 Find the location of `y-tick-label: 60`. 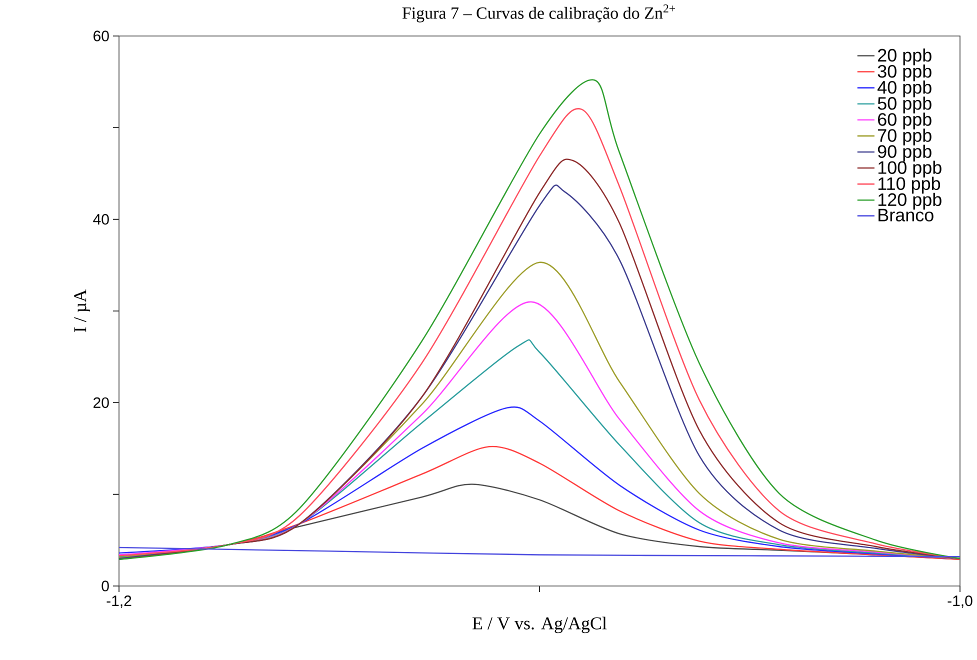

y-tick-label: 60 is located at coordinates (101, 36).